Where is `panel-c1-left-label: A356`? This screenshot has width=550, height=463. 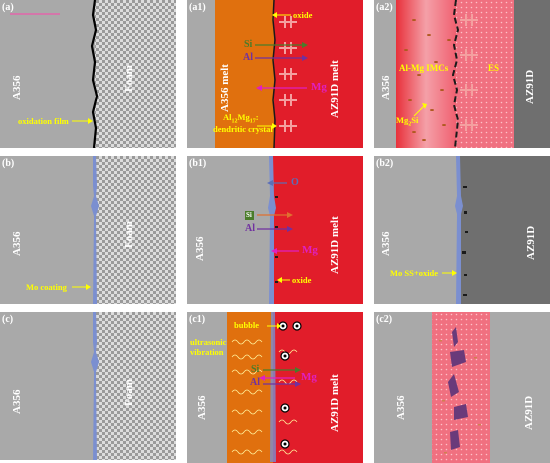
panel-c1-left-label: A356 is located at coordinates (202, 407).